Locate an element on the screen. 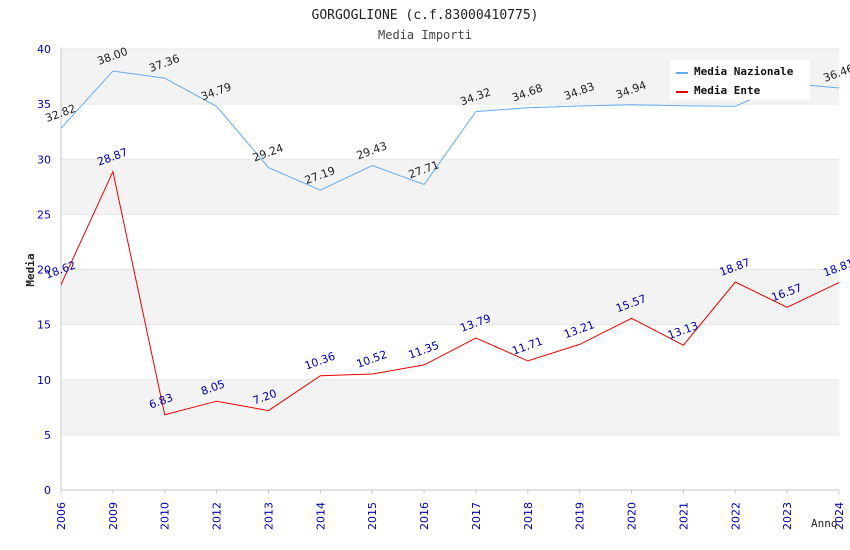  x-tick-label: 2024 is located at coordinates (839, 516).